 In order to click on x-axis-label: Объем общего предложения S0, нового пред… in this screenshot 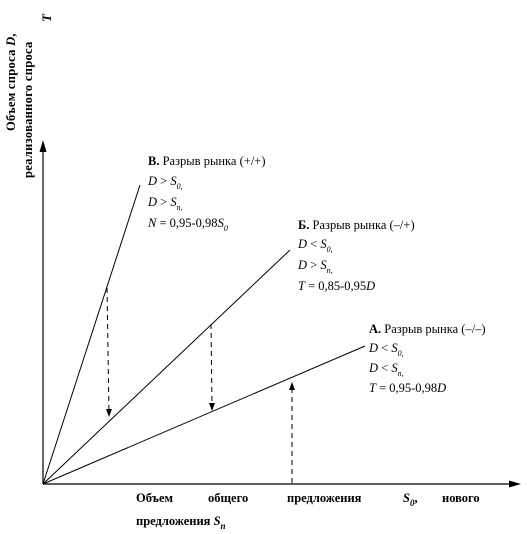, I will do `click(308, 511)`.